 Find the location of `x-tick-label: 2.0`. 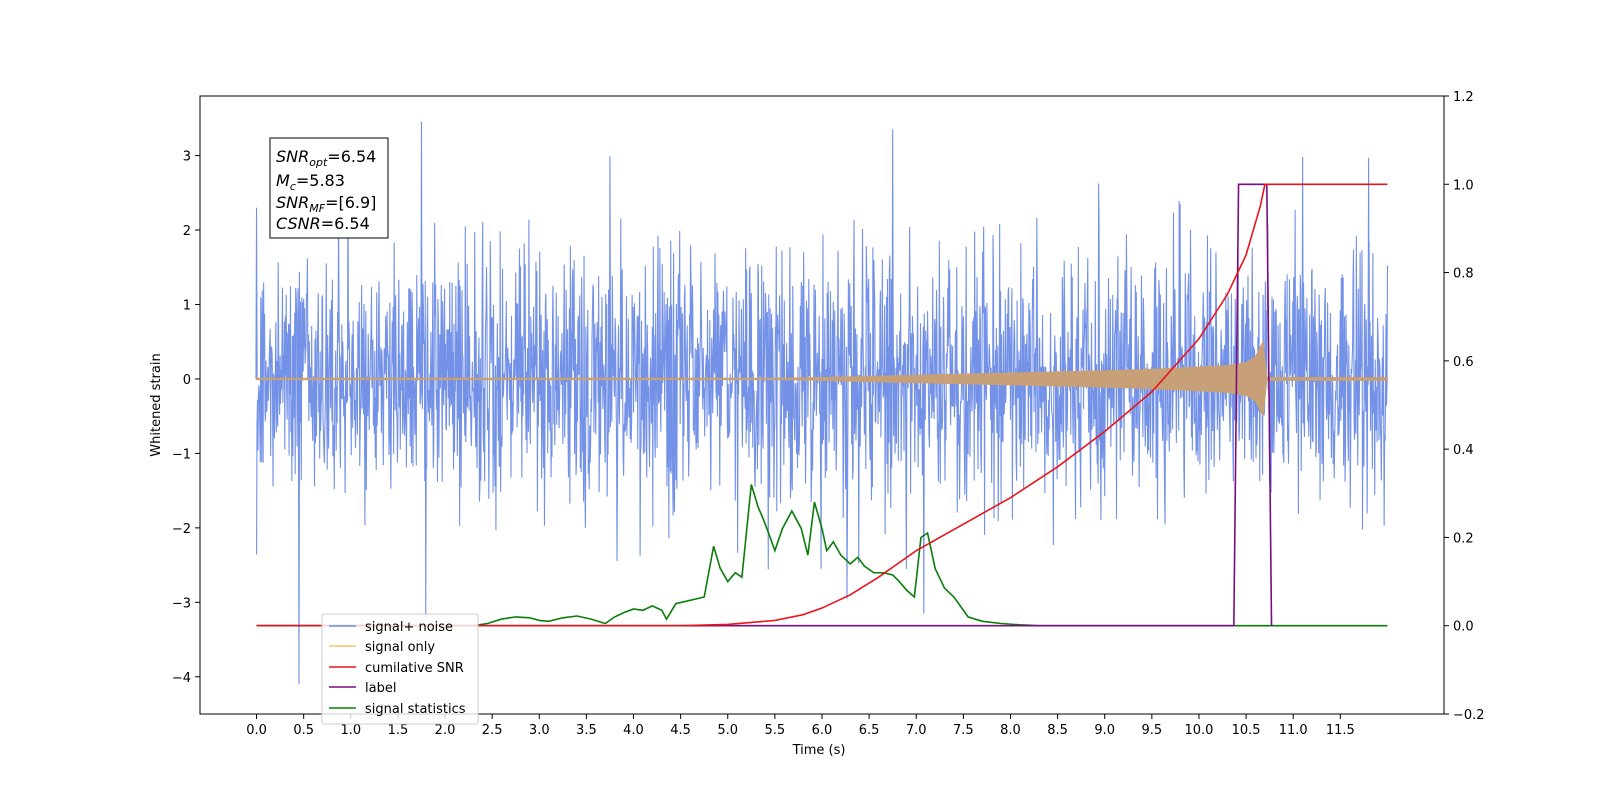

x-tick-label: 2.0 is located at coordinates (445, 730).